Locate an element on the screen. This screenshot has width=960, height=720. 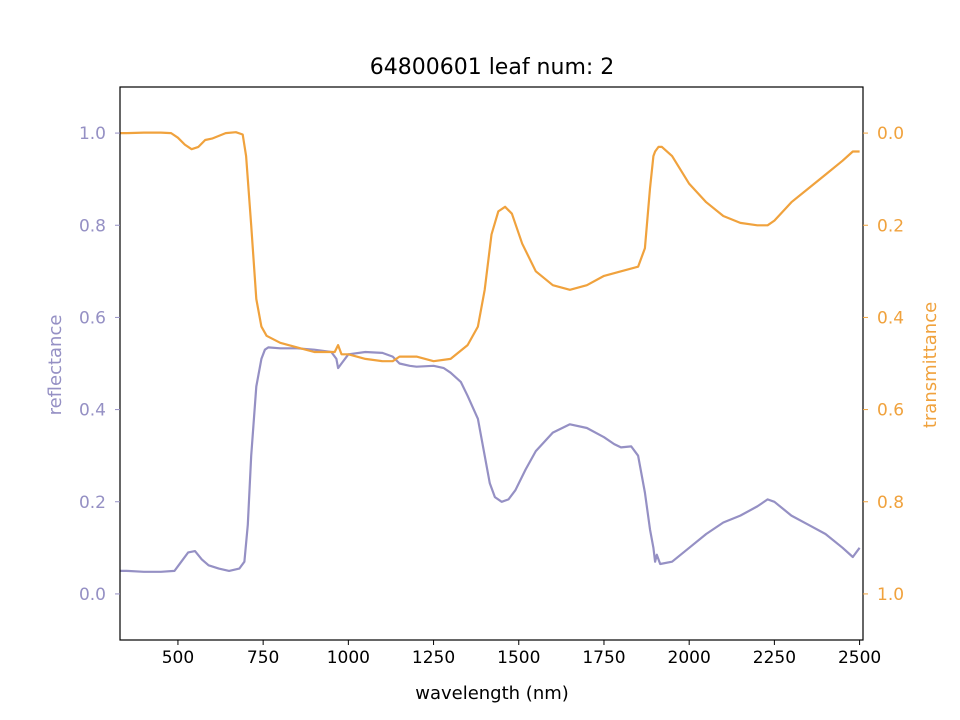
y-tick-label-left: 0.0 is located at coordinates (92, 595).